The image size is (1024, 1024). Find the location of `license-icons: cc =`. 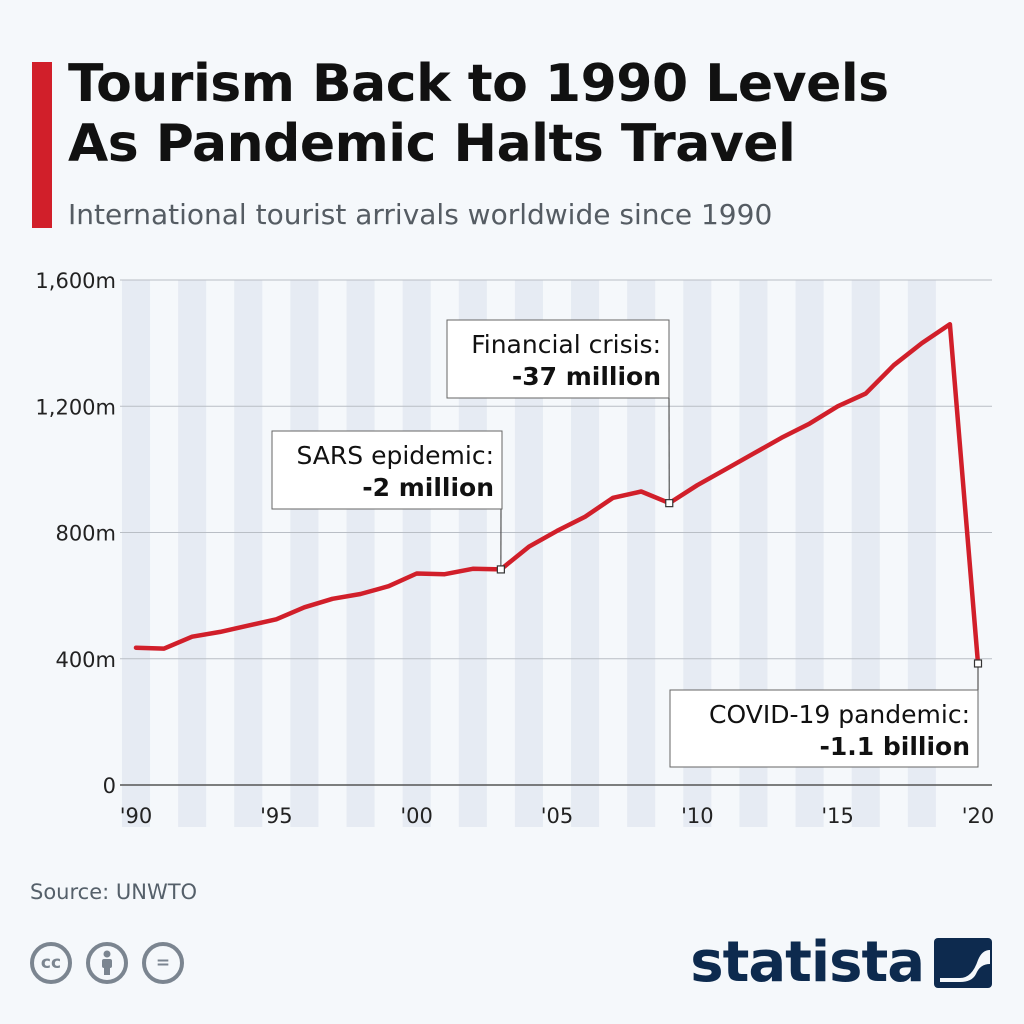

license-icons: cc = is located at coordinates (107, 963).